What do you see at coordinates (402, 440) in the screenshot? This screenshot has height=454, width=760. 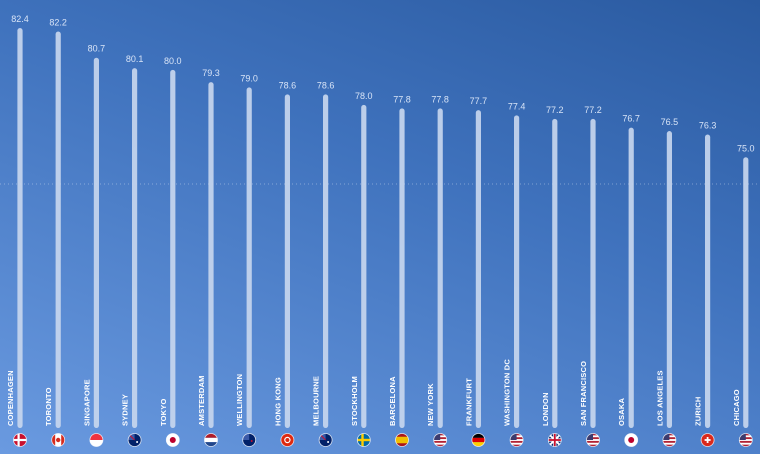 I see `spain-flag-icon` at bounding box center [402, 440].